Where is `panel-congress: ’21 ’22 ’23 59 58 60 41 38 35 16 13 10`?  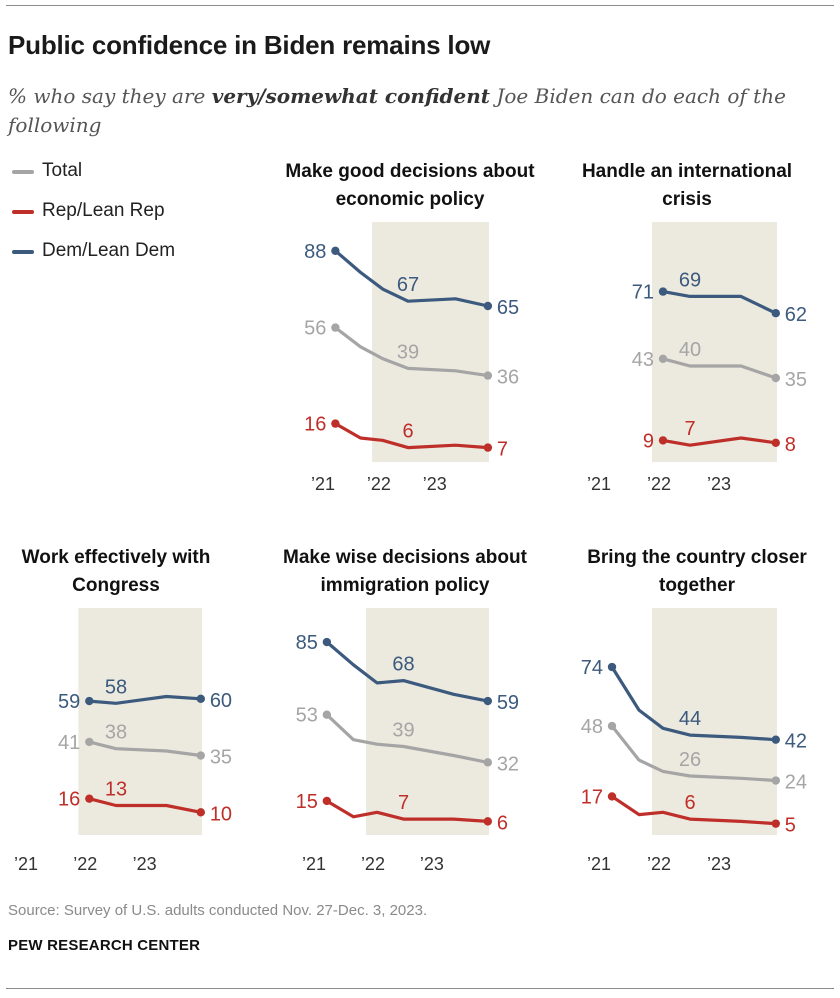 panel-congress: ’21 ’22 ’23 59 58 60 41 38 35 16 13 10 is located at coordinates (123, 741).